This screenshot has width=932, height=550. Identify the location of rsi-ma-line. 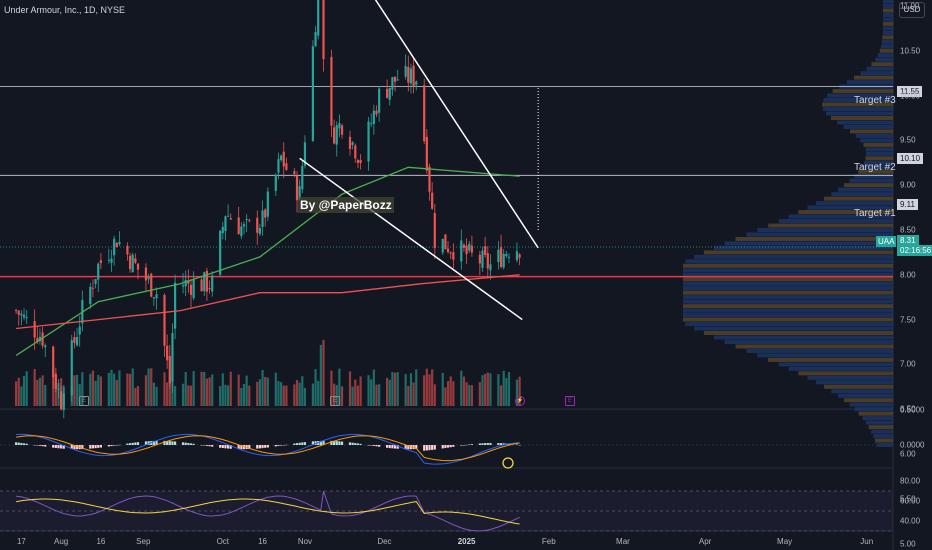
(268, 511).